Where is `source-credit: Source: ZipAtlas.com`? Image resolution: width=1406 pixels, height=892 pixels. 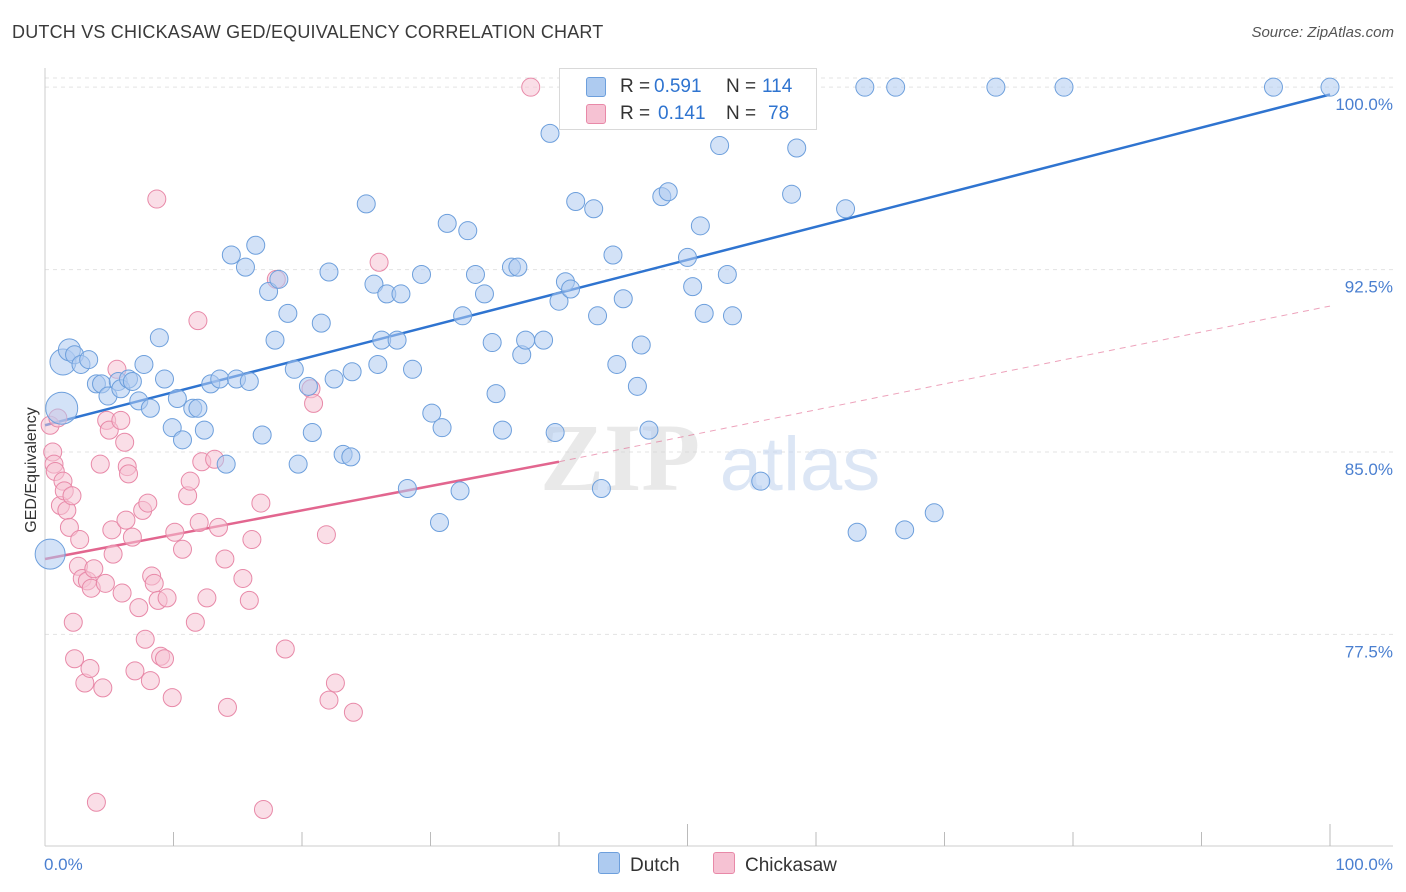 source-credit: Source: ZipAtlas.com is located at coordinates (1322, 32).